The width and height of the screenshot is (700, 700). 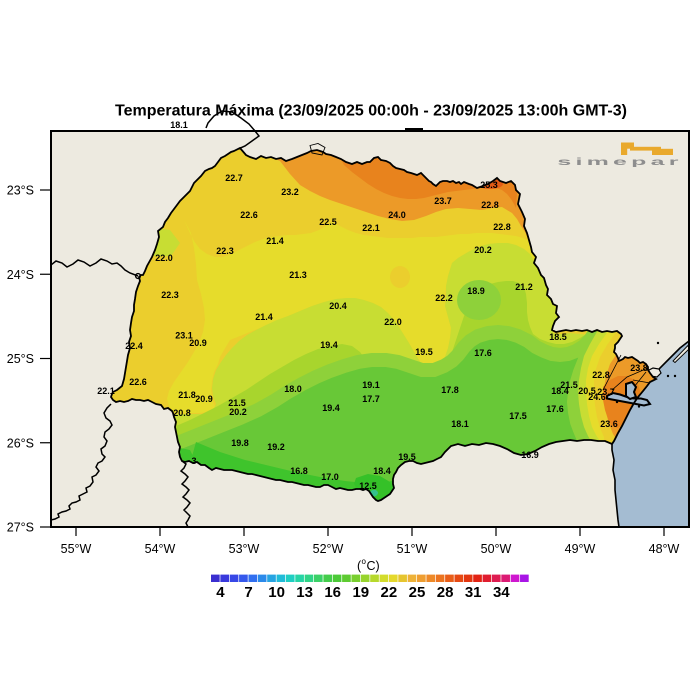 I want to click on svg-text: 17.7, so click(x=371, y=399).